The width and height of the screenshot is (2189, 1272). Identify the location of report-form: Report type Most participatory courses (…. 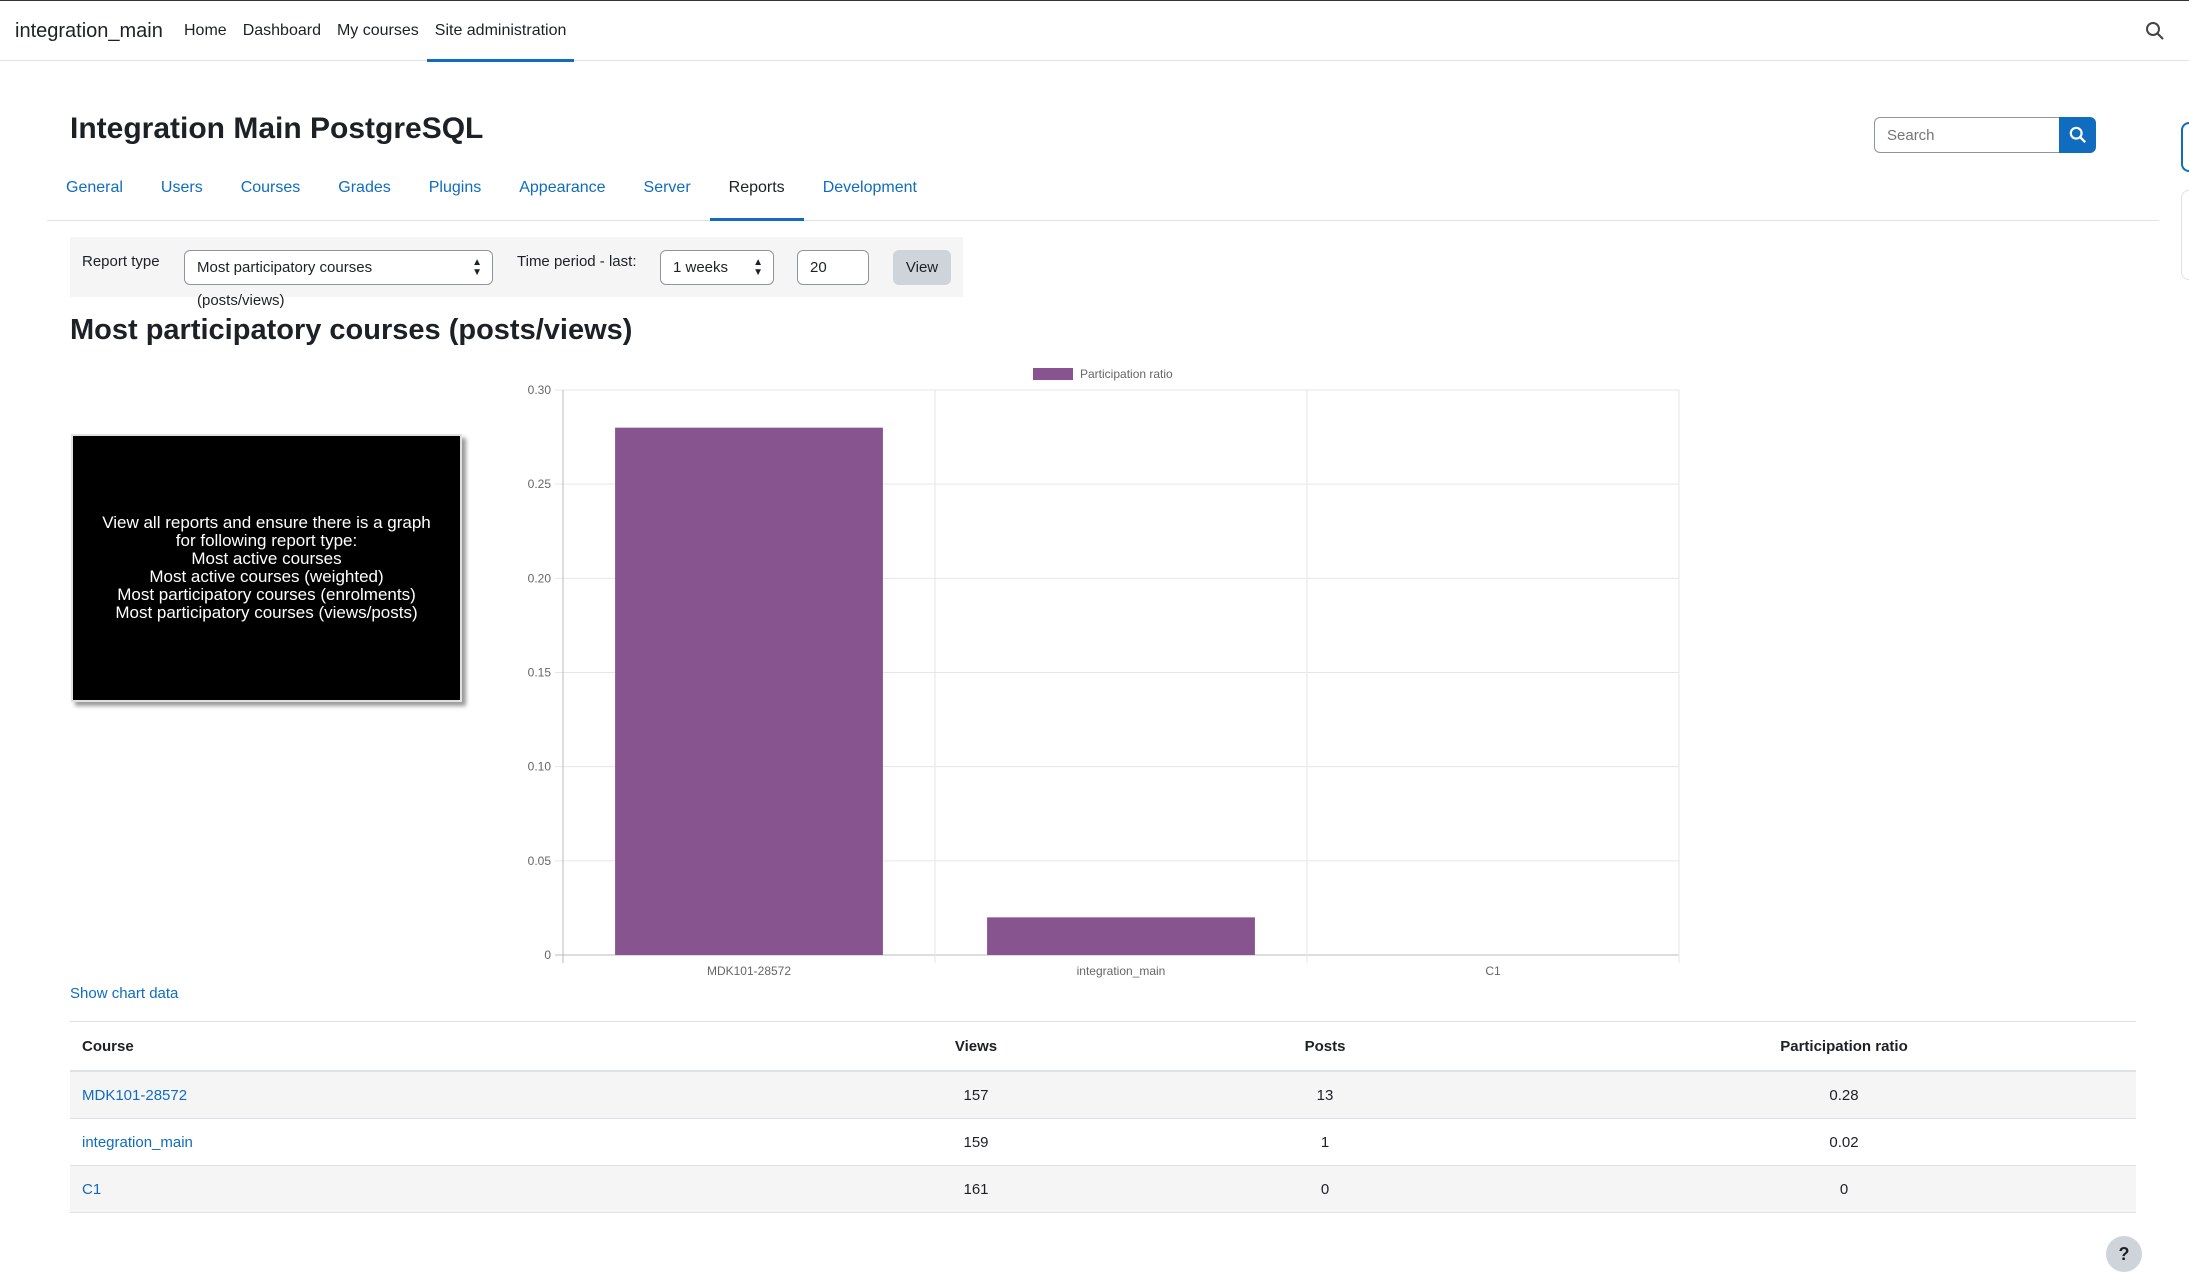
(516, 273).